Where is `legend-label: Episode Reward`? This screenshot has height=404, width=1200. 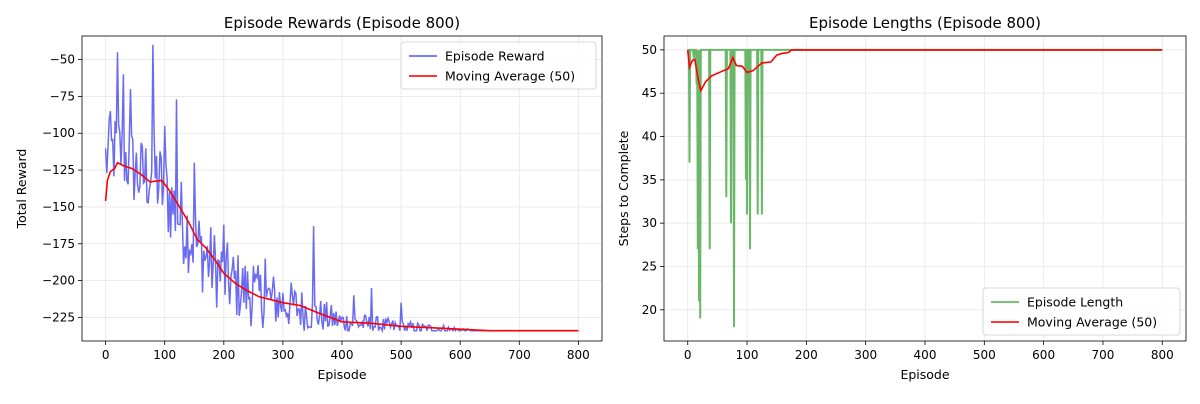
legend-label: Episode Reward is located at coordinates (495, 56).